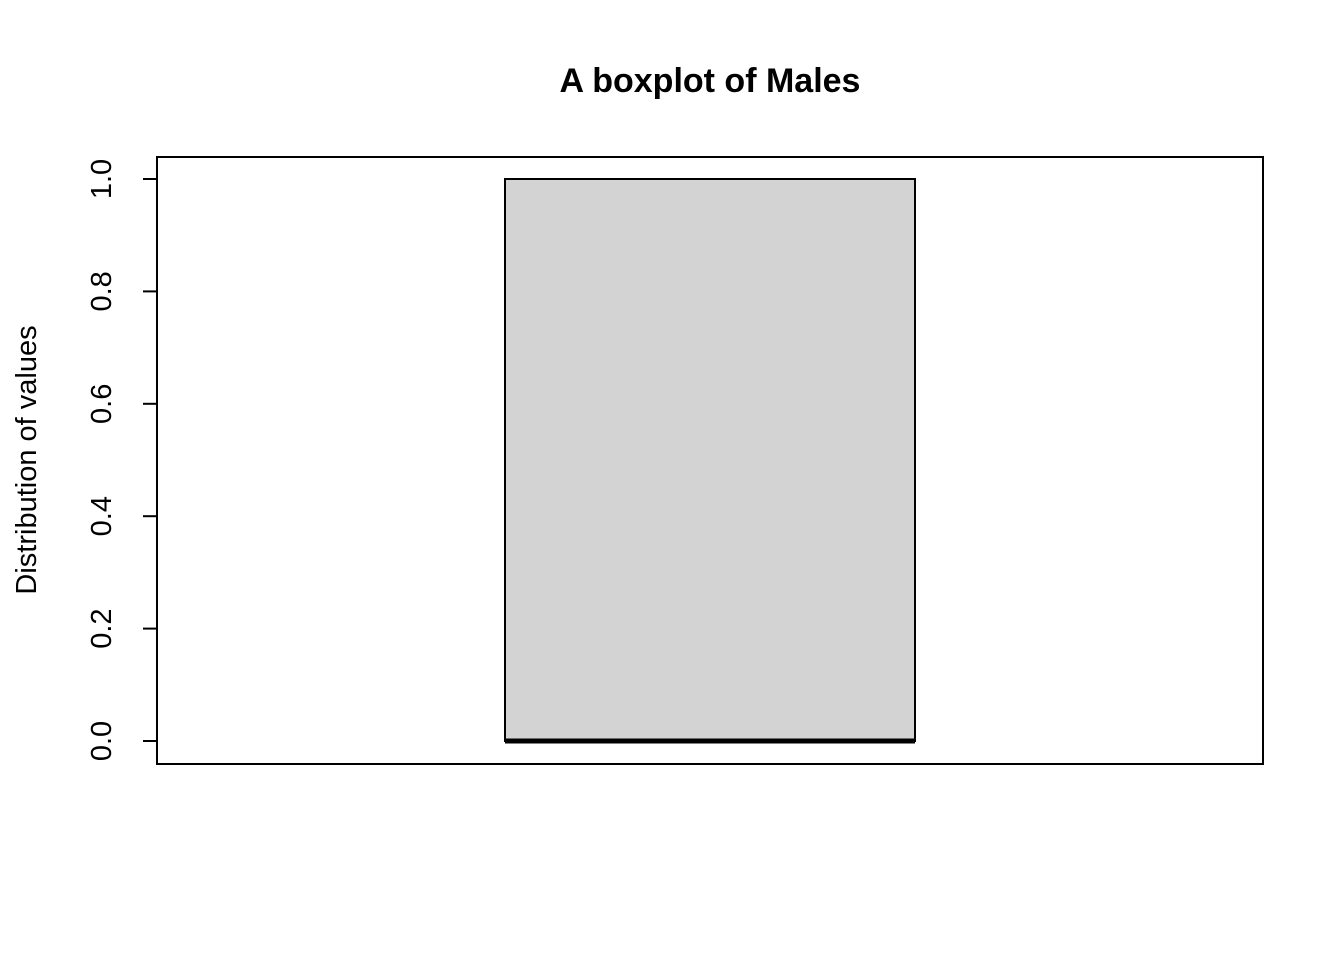 This screenshot has width=1344, height=960. I want to click on y-axis-label: Distribution of values, so click(27, 459).